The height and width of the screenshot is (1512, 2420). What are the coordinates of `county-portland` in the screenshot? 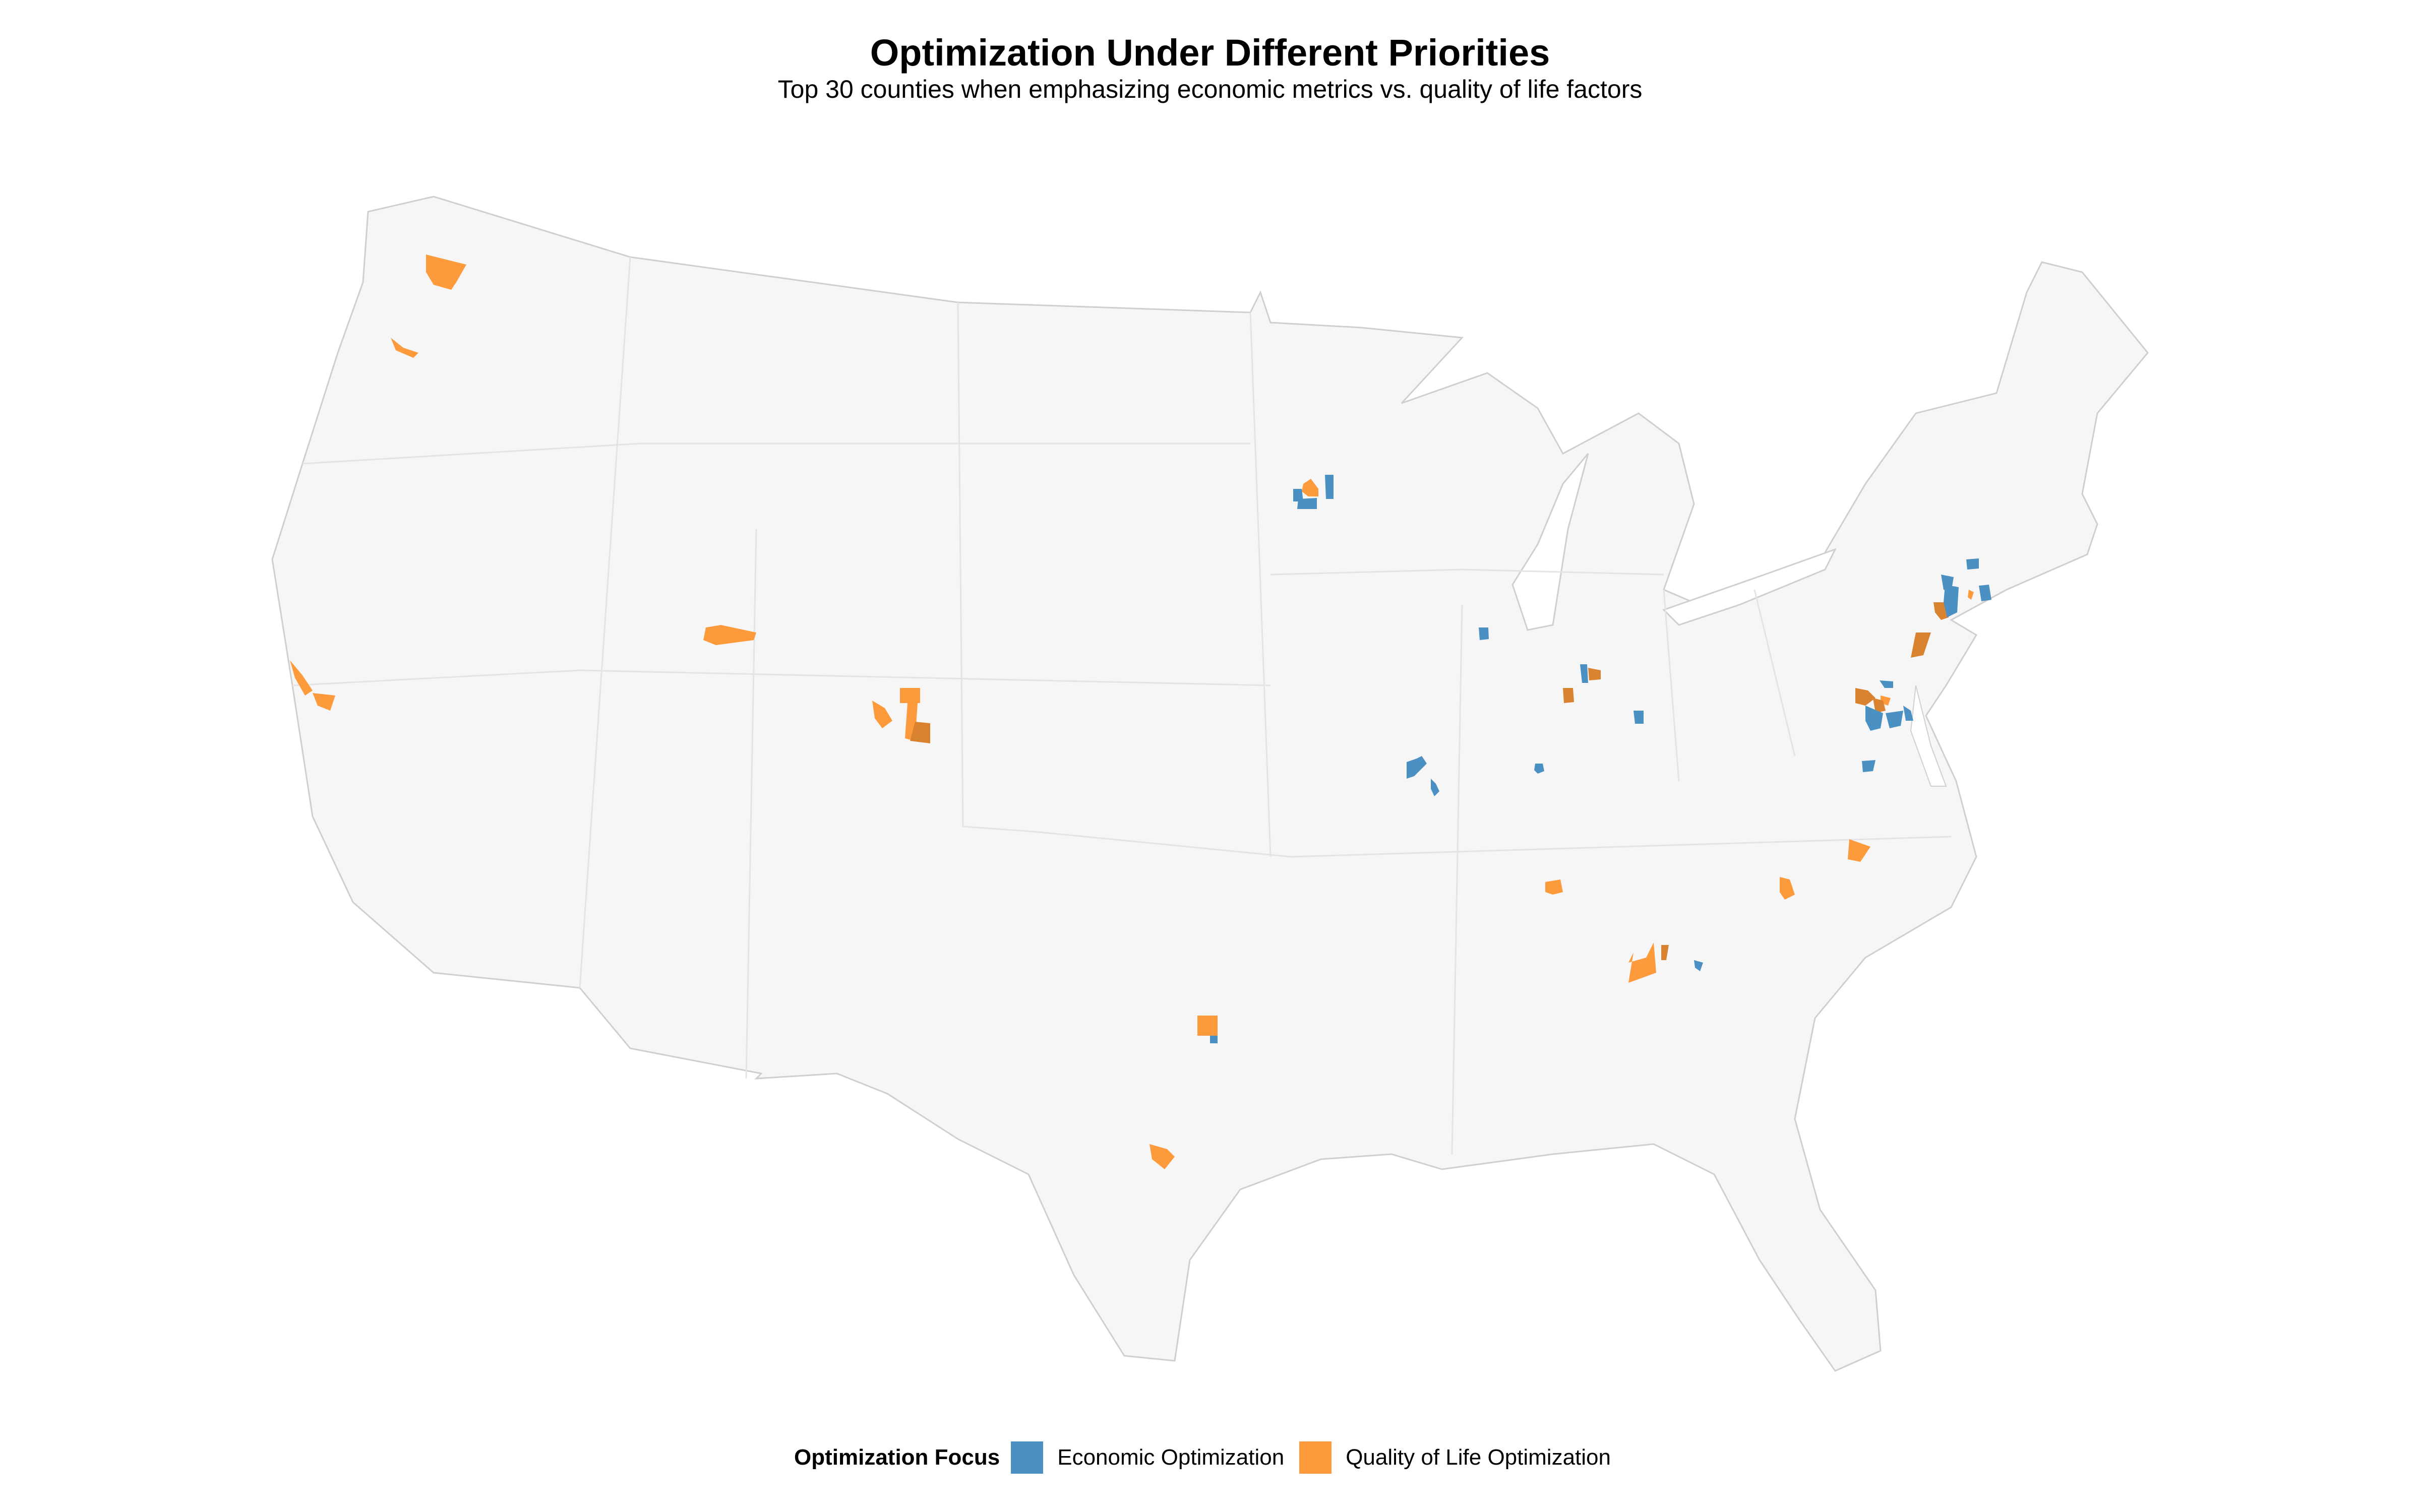 It's located at (404, 348).